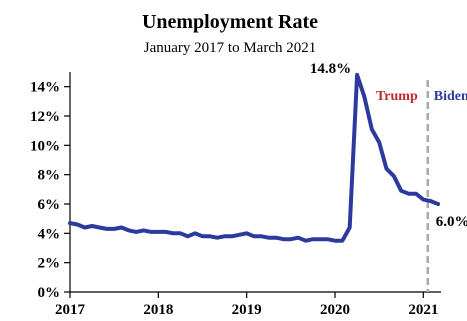 The image size is (467, 321). What do you see at coordinates (49, 234) in the screenshot?
I see `y-tick-label: 4%` at bounding box center [49, 234].